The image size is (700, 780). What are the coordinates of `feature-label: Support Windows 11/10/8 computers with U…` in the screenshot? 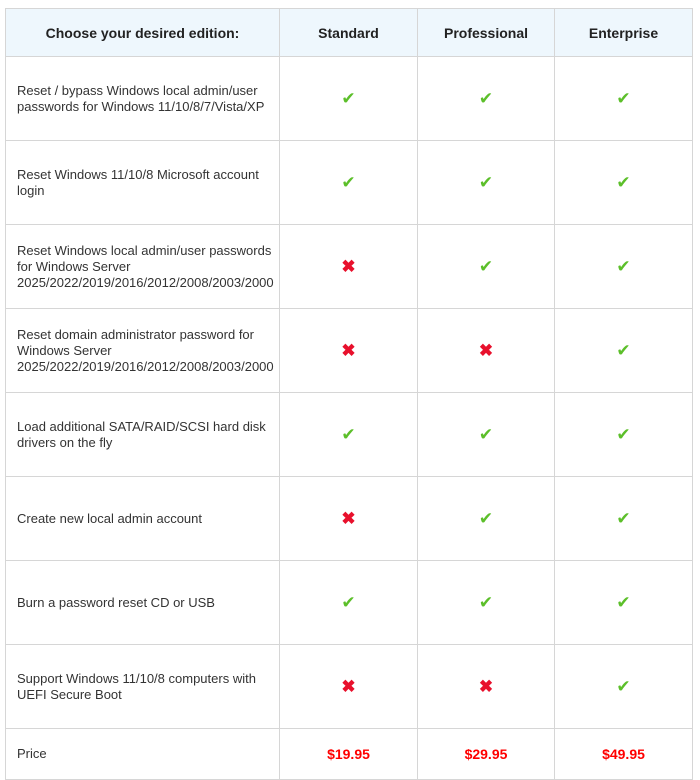 It's located at (142, 686).